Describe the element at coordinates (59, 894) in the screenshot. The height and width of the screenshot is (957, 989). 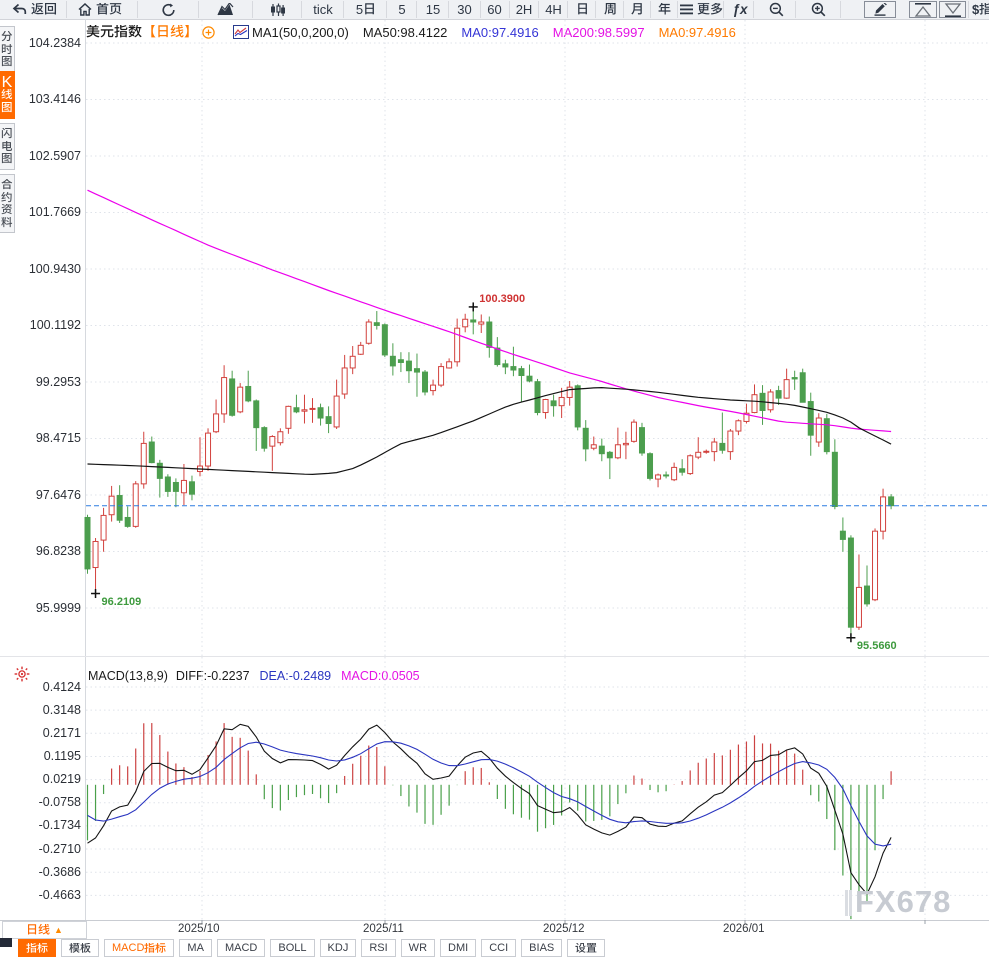
I see `macd-y-label: -0.4663` at that location.